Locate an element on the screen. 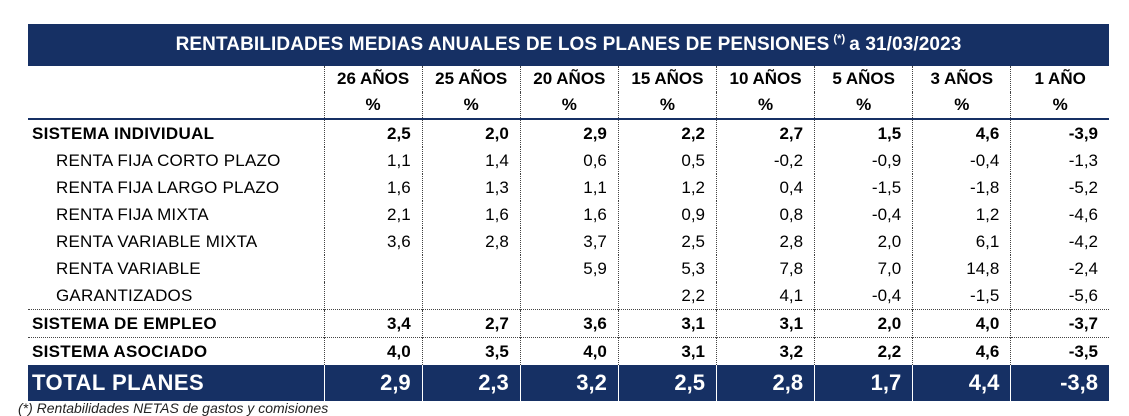 The image size is (1129, 416). cell-value: 7,8 is located at coordinates (765, 268).